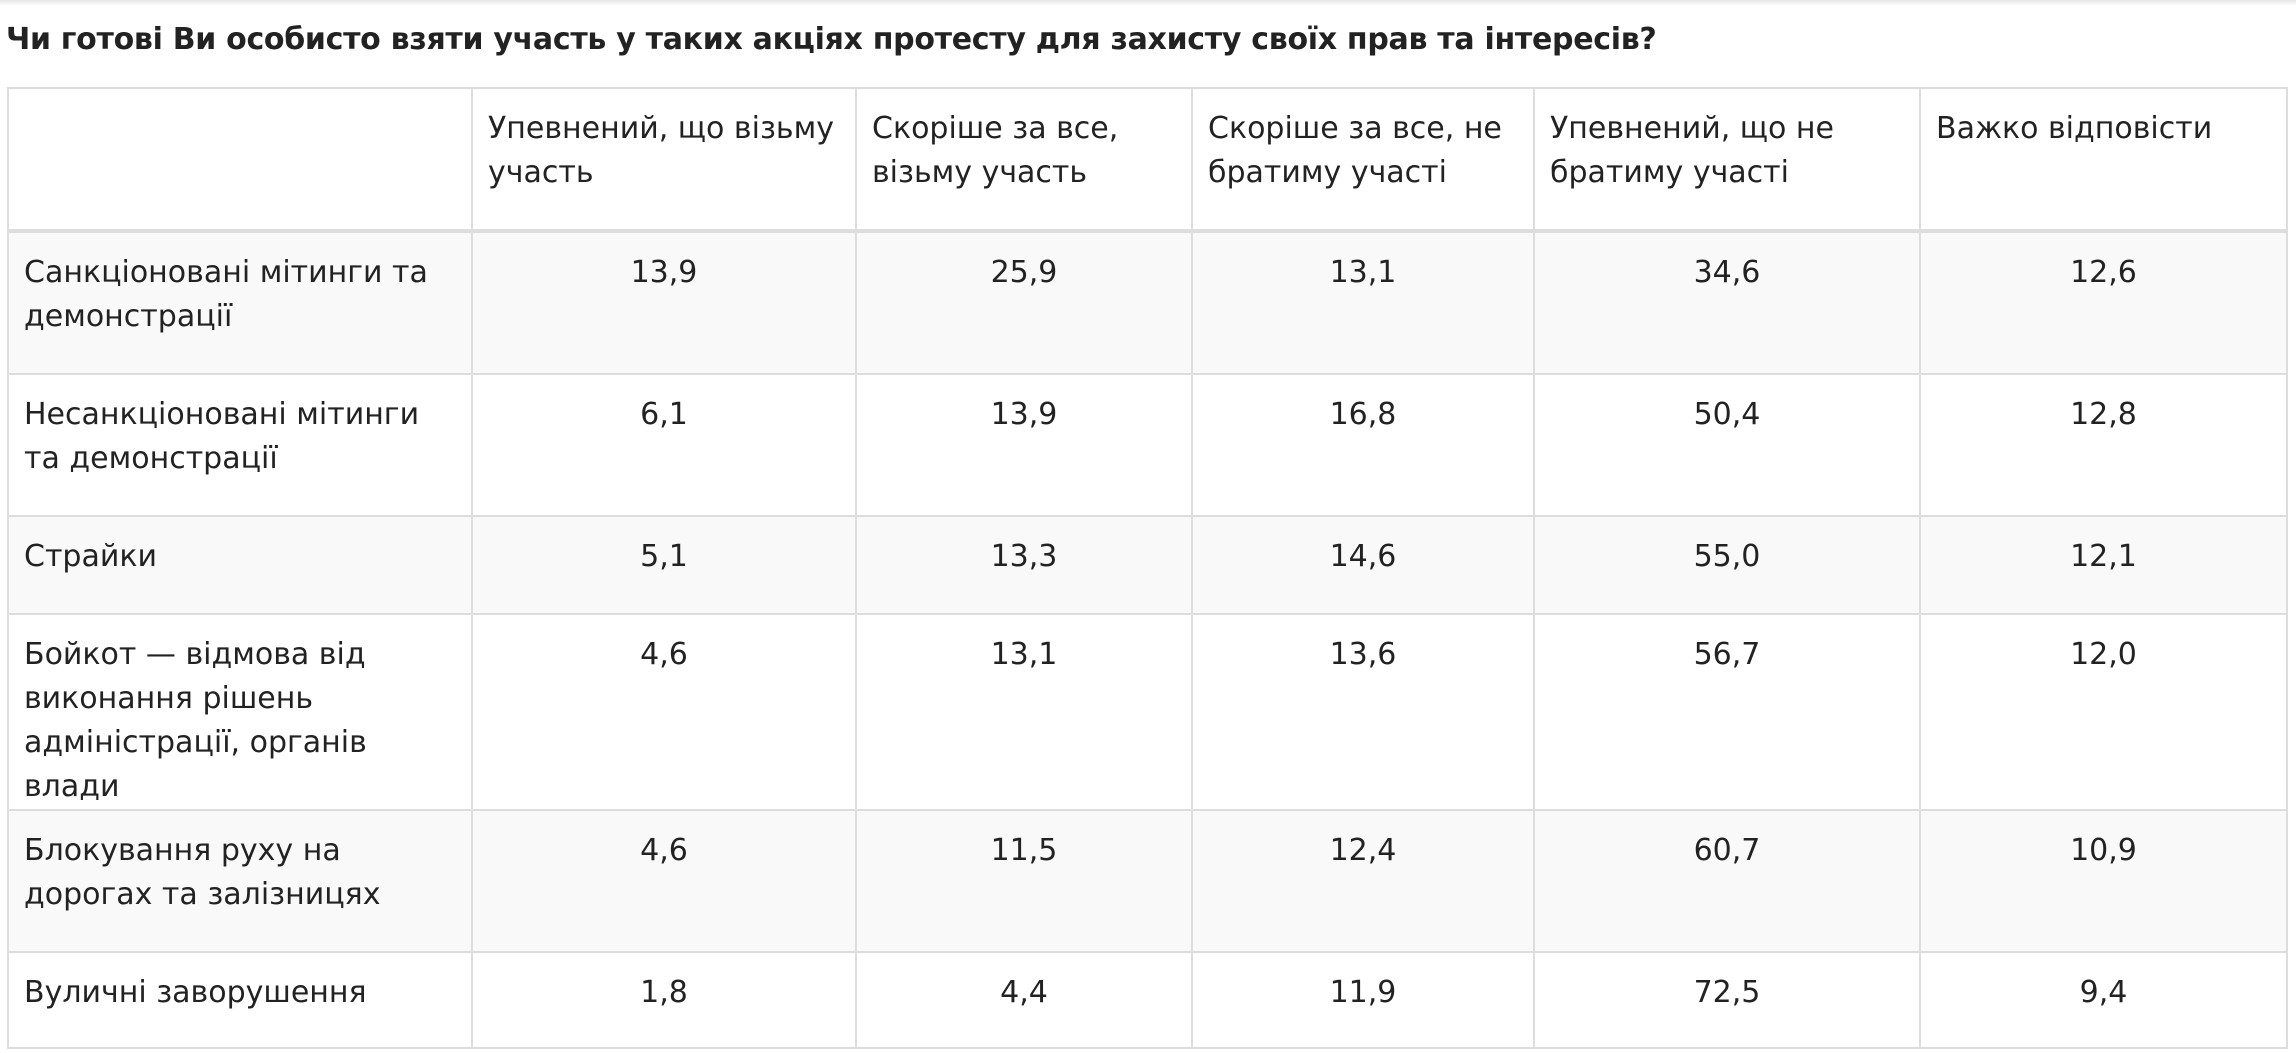 This screenshot has width=2296, height=1053. I want to click on row-label: Санкціоновані мітинги та демонстрації, so click(240, 302).